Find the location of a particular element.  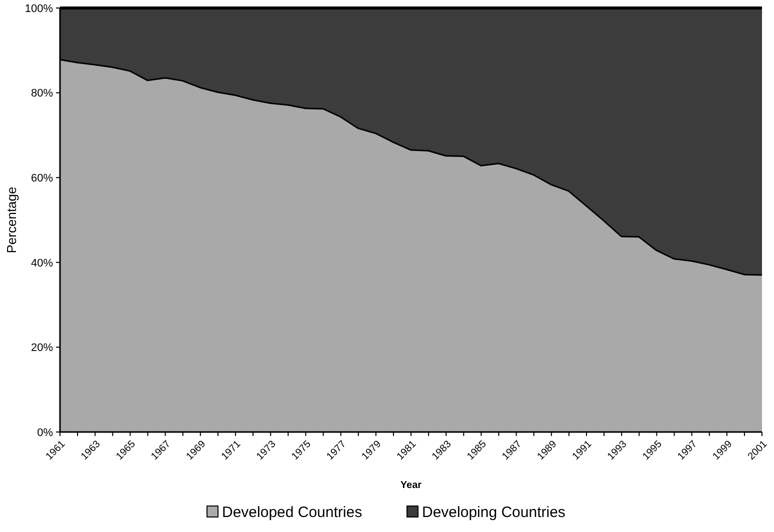

y-tick-label: 80% is located at coordinates (42, 94).